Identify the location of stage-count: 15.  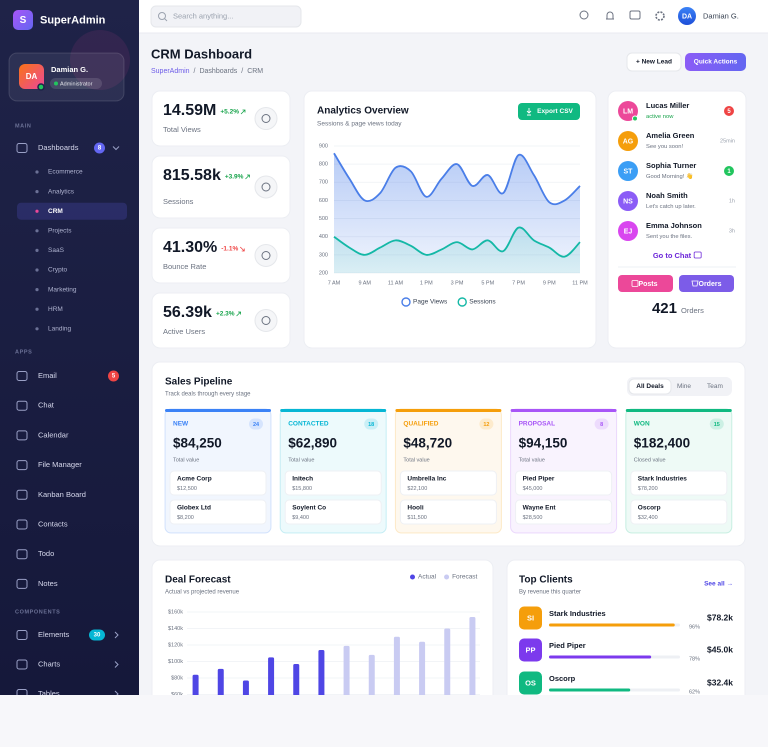
(717, 425).